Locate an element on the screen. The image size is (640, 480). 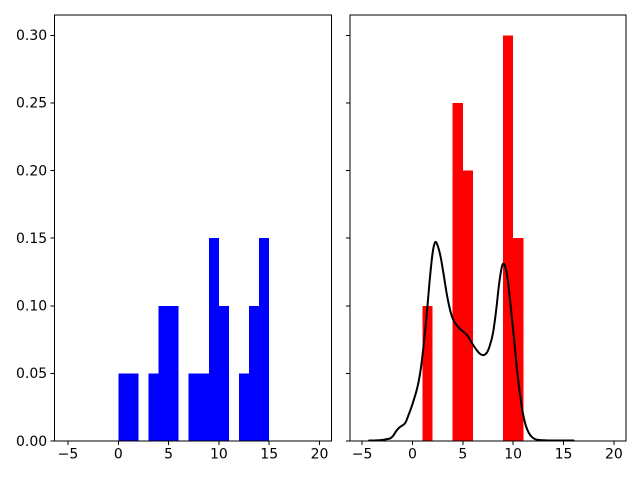
y-tick-label: 0.10 is located at coordinates (31, 307).